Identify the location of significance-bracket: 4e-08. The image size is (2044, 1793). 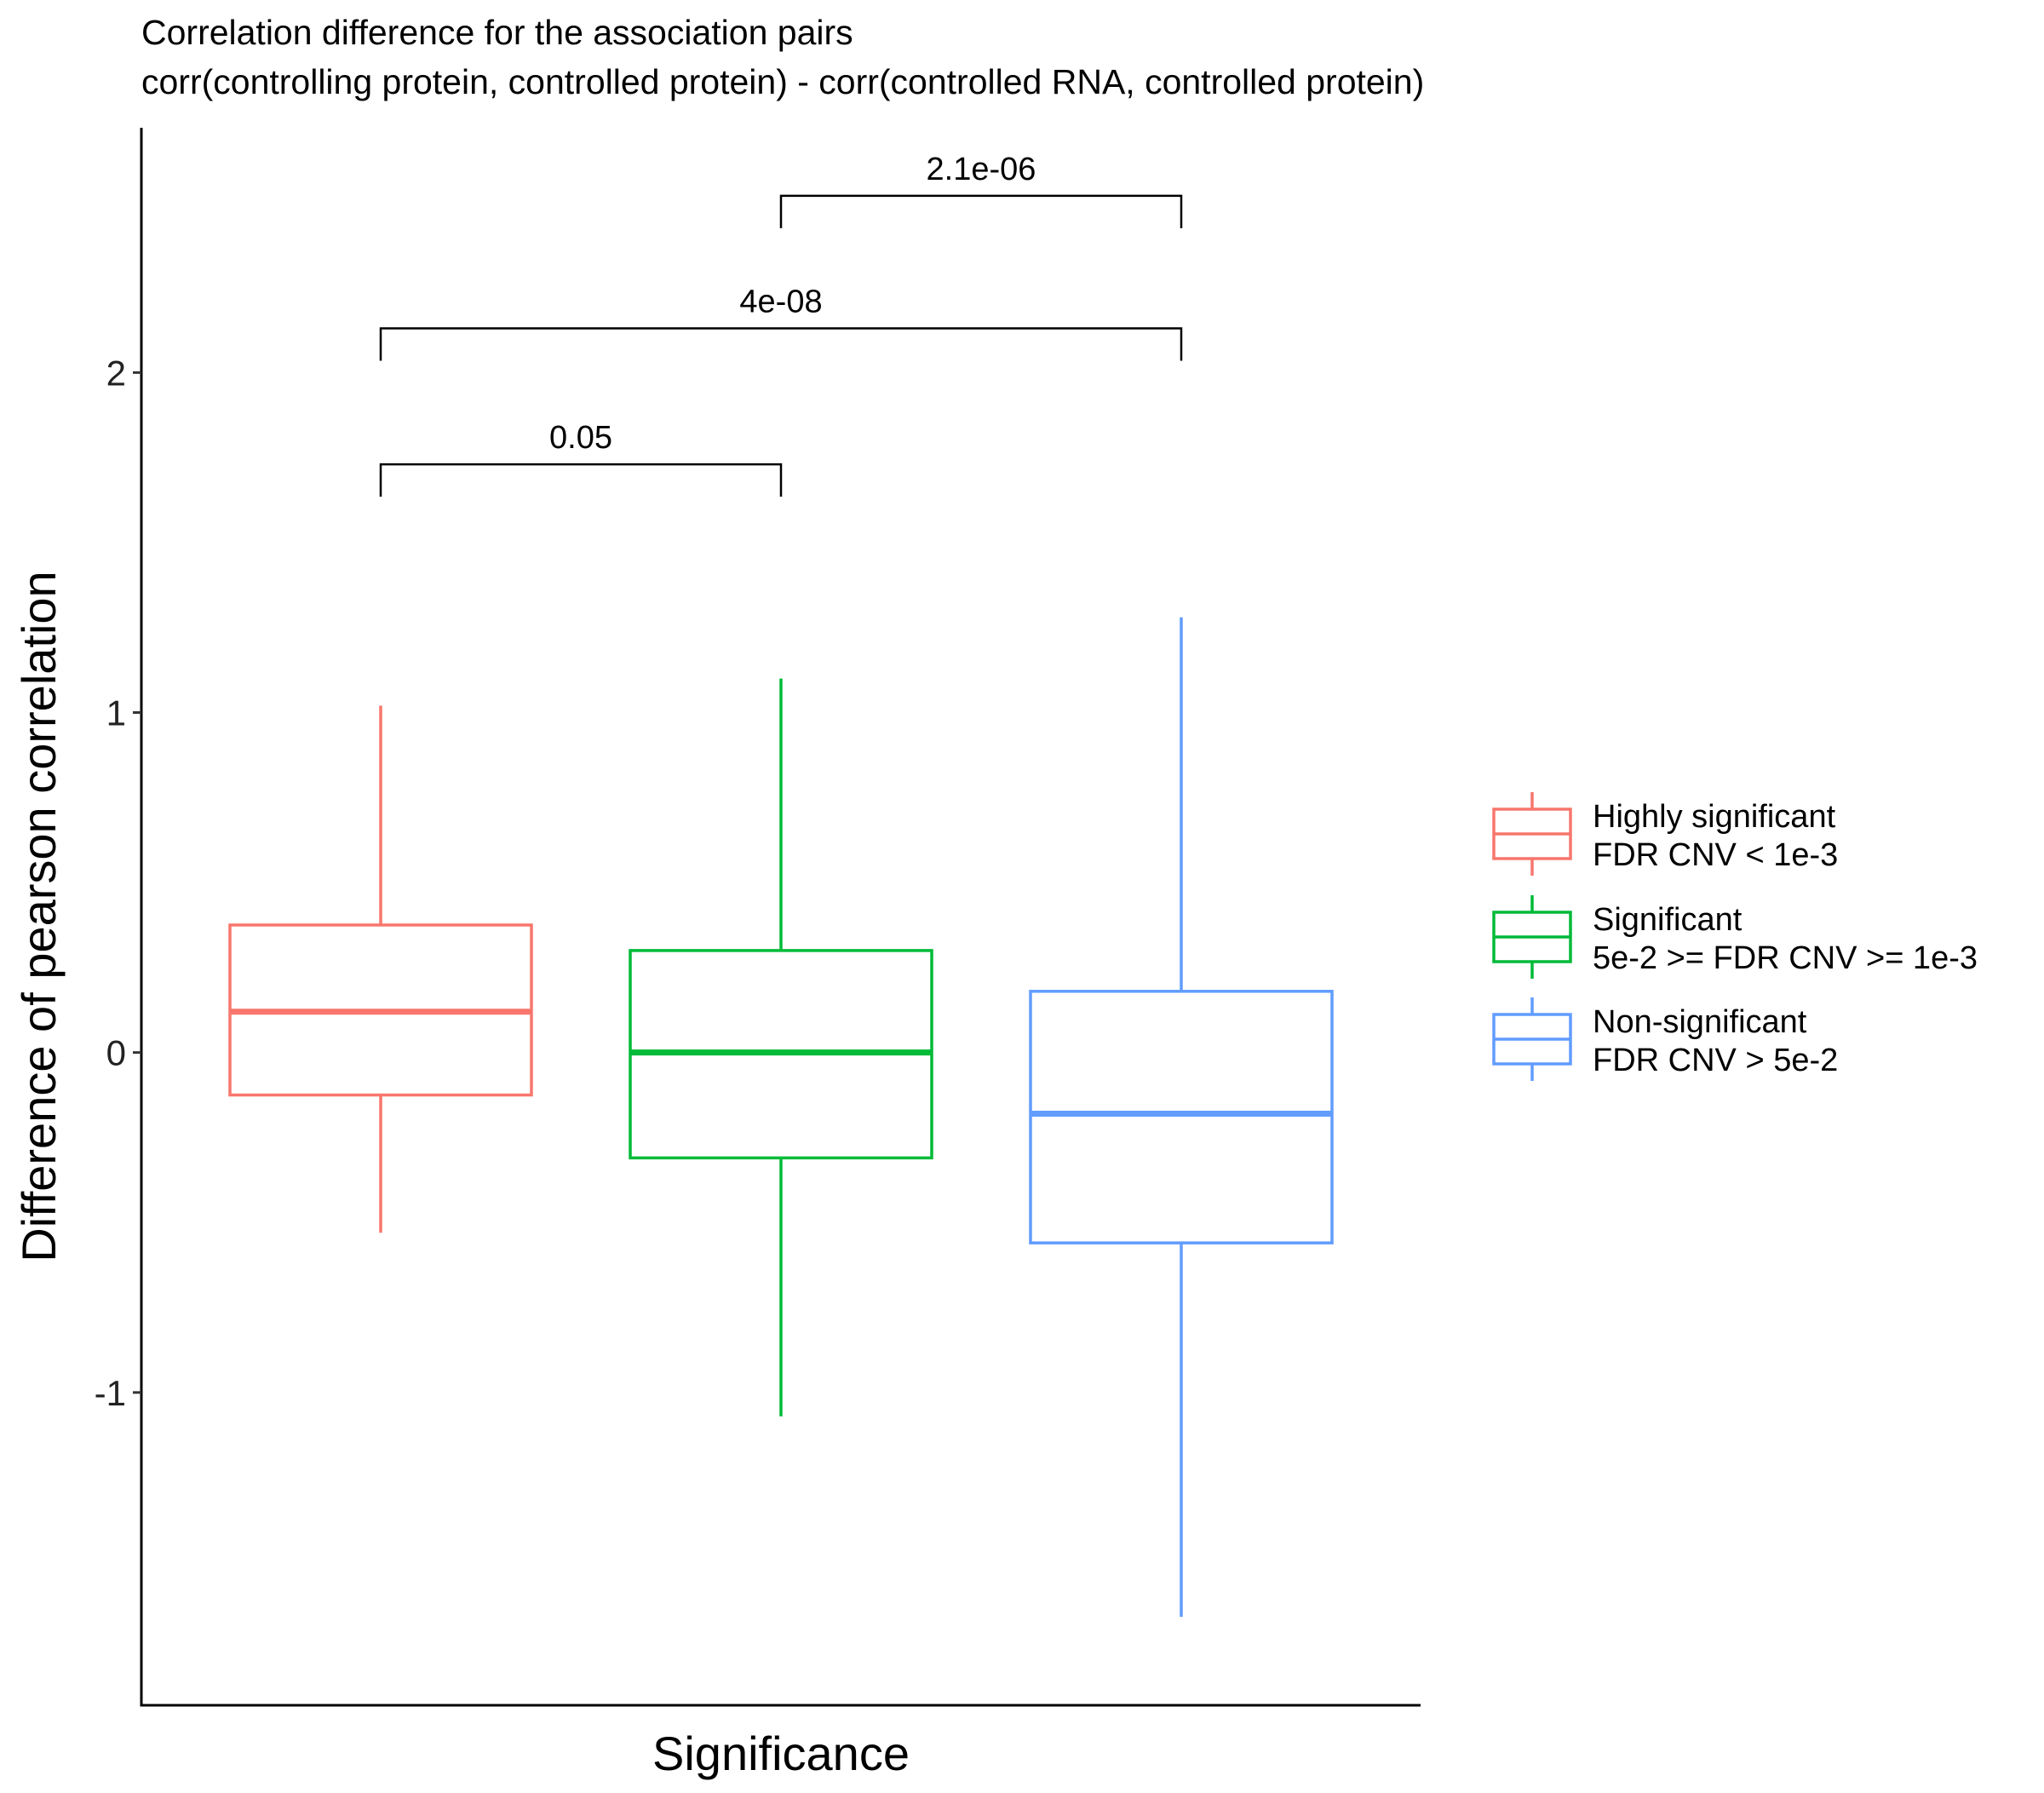
(781, 323).